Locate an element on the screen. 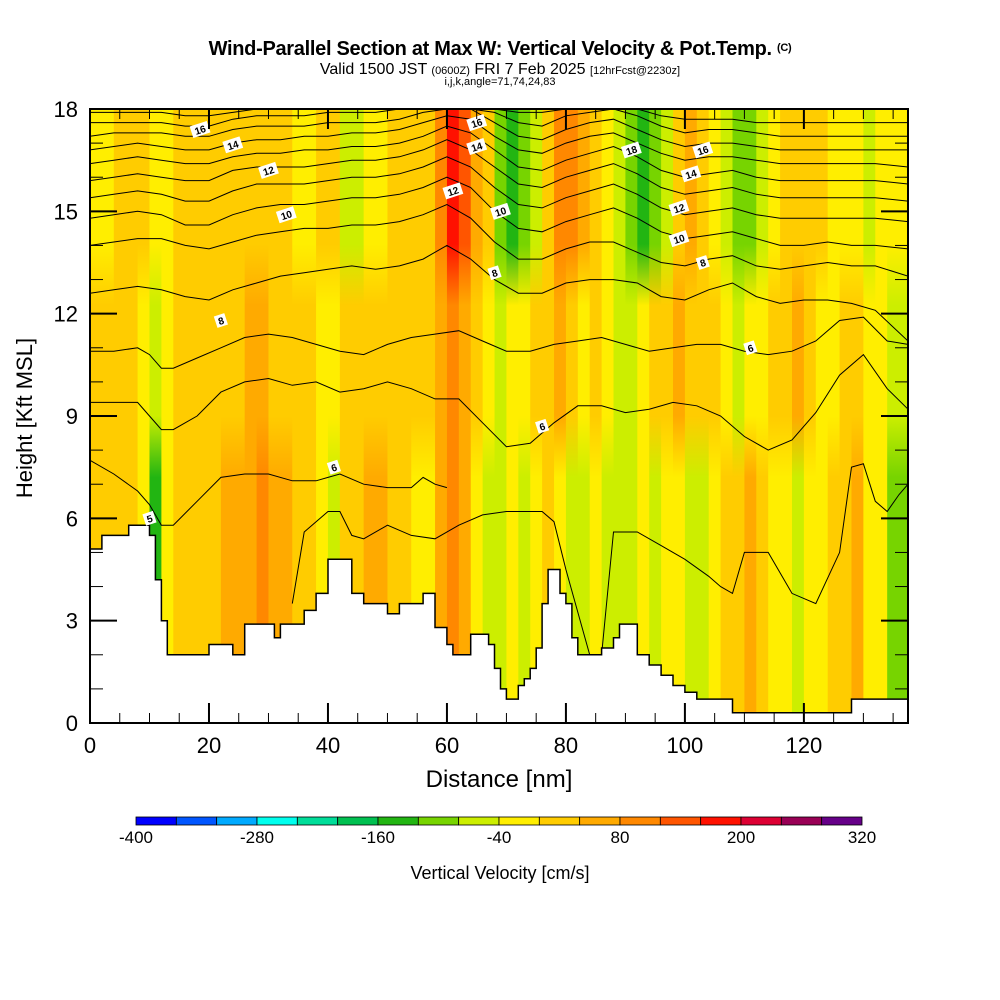  colorbar-tick-label: 200 is located at coordinates (741, 837).